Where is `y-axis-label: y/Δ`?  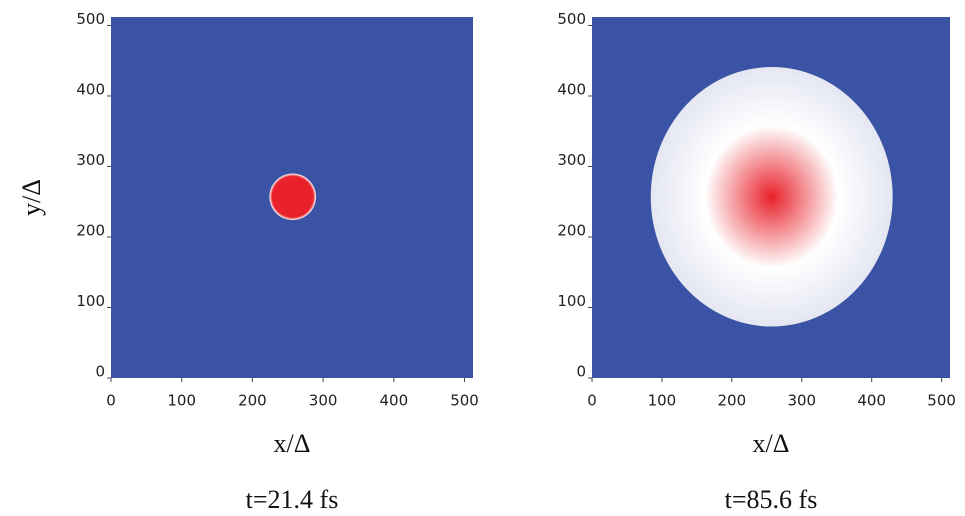 y-axis-label: y/Δ is located at coordinates (31, 197).